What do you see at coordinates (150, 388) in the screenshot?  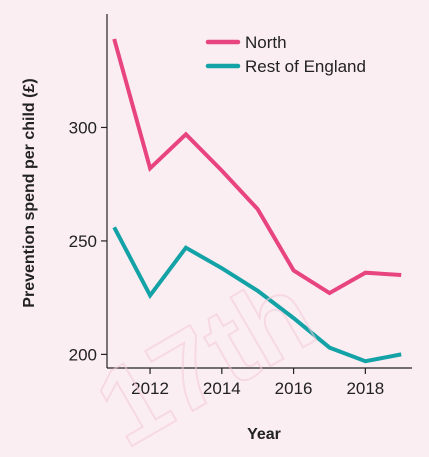 I see `x-tick-label: 2012` at bounding box center [150, 388].